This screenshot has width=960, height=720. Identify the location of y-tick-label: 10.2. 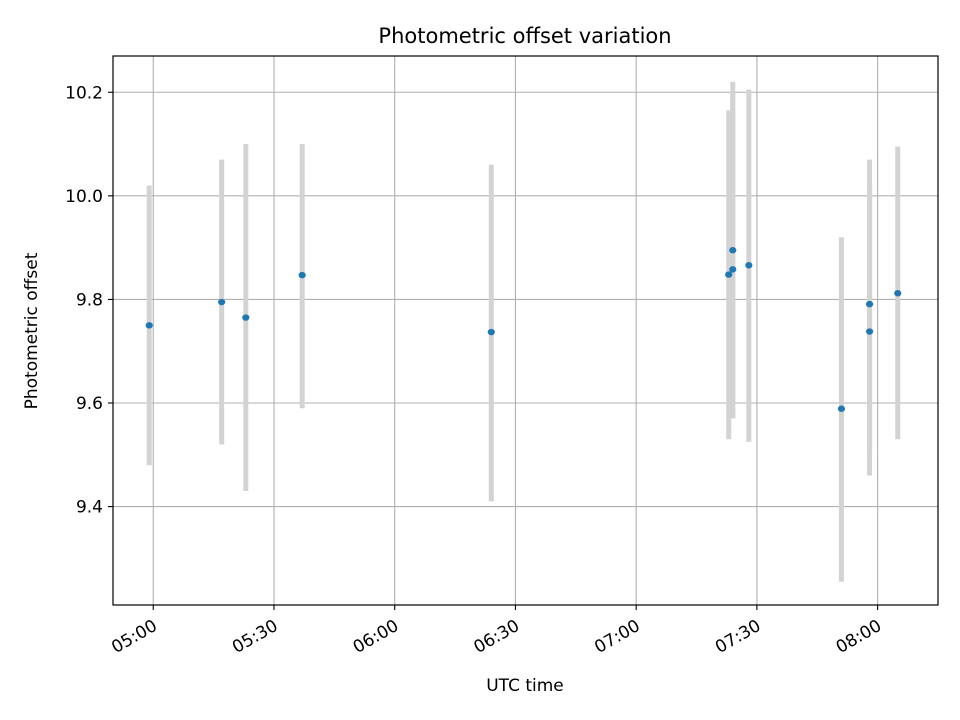
(84, 93).